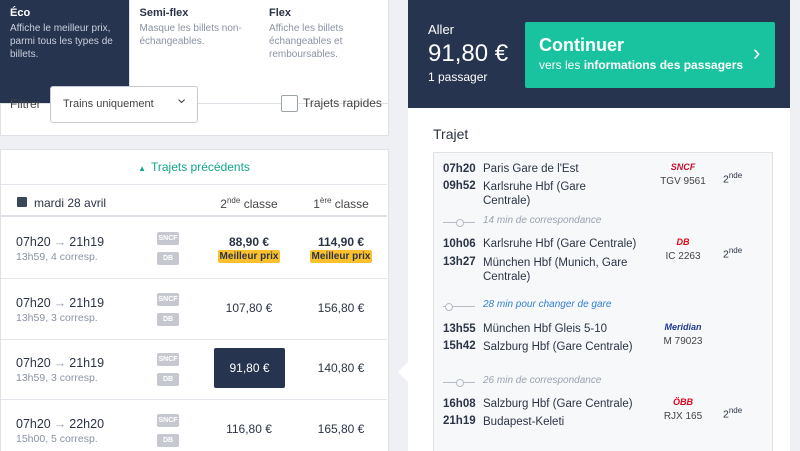 The height and width of the screenshot is (451, 800). What do you see at coordinates (341, 256) in the screenshot?
I see `badge: Meilleur prix` at bounding box center [341, 256].